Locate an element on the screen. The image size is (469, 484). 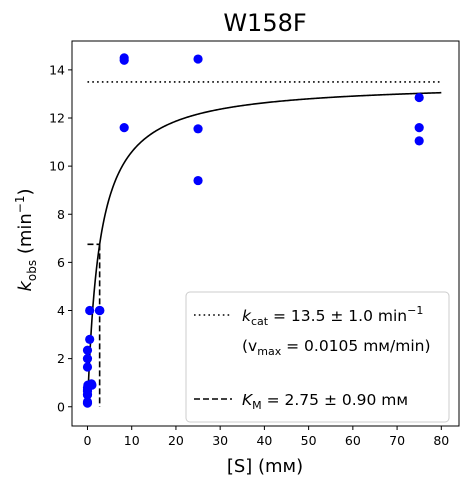
x-tick-label: 70 is located at coordinates (397, 440).